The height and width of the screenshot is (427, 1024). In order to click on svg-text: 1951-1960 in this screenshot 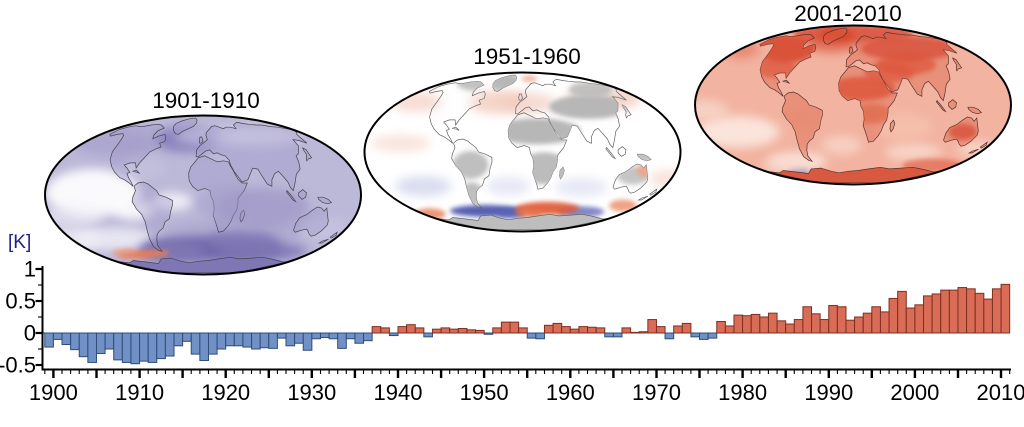, I will do `click(527, 56)`.